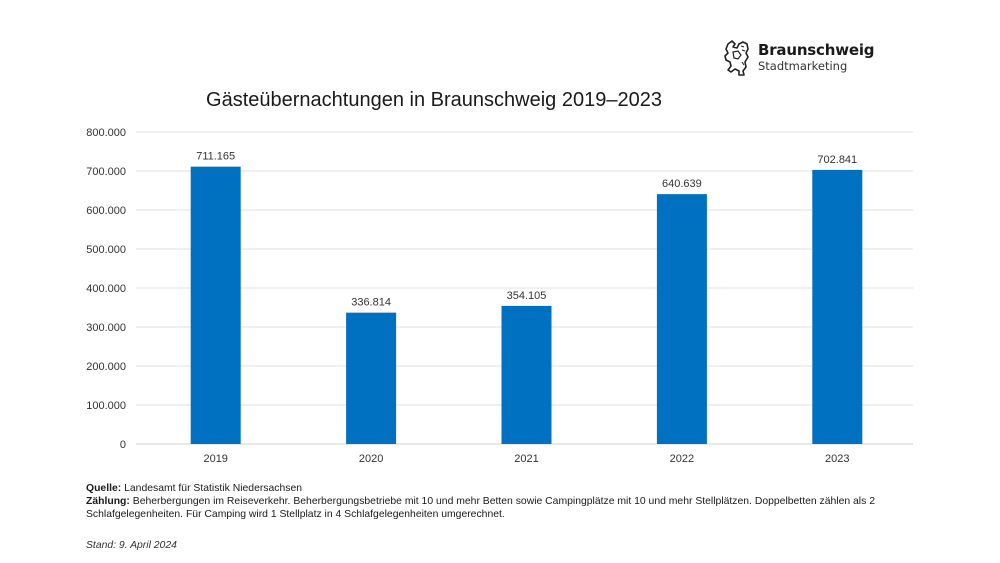 The width and height of the screenshot is (1000, 563). I want to click on x-axis-tick-labels: 2019 2020 2021 2022 2023, so click(526, 459).